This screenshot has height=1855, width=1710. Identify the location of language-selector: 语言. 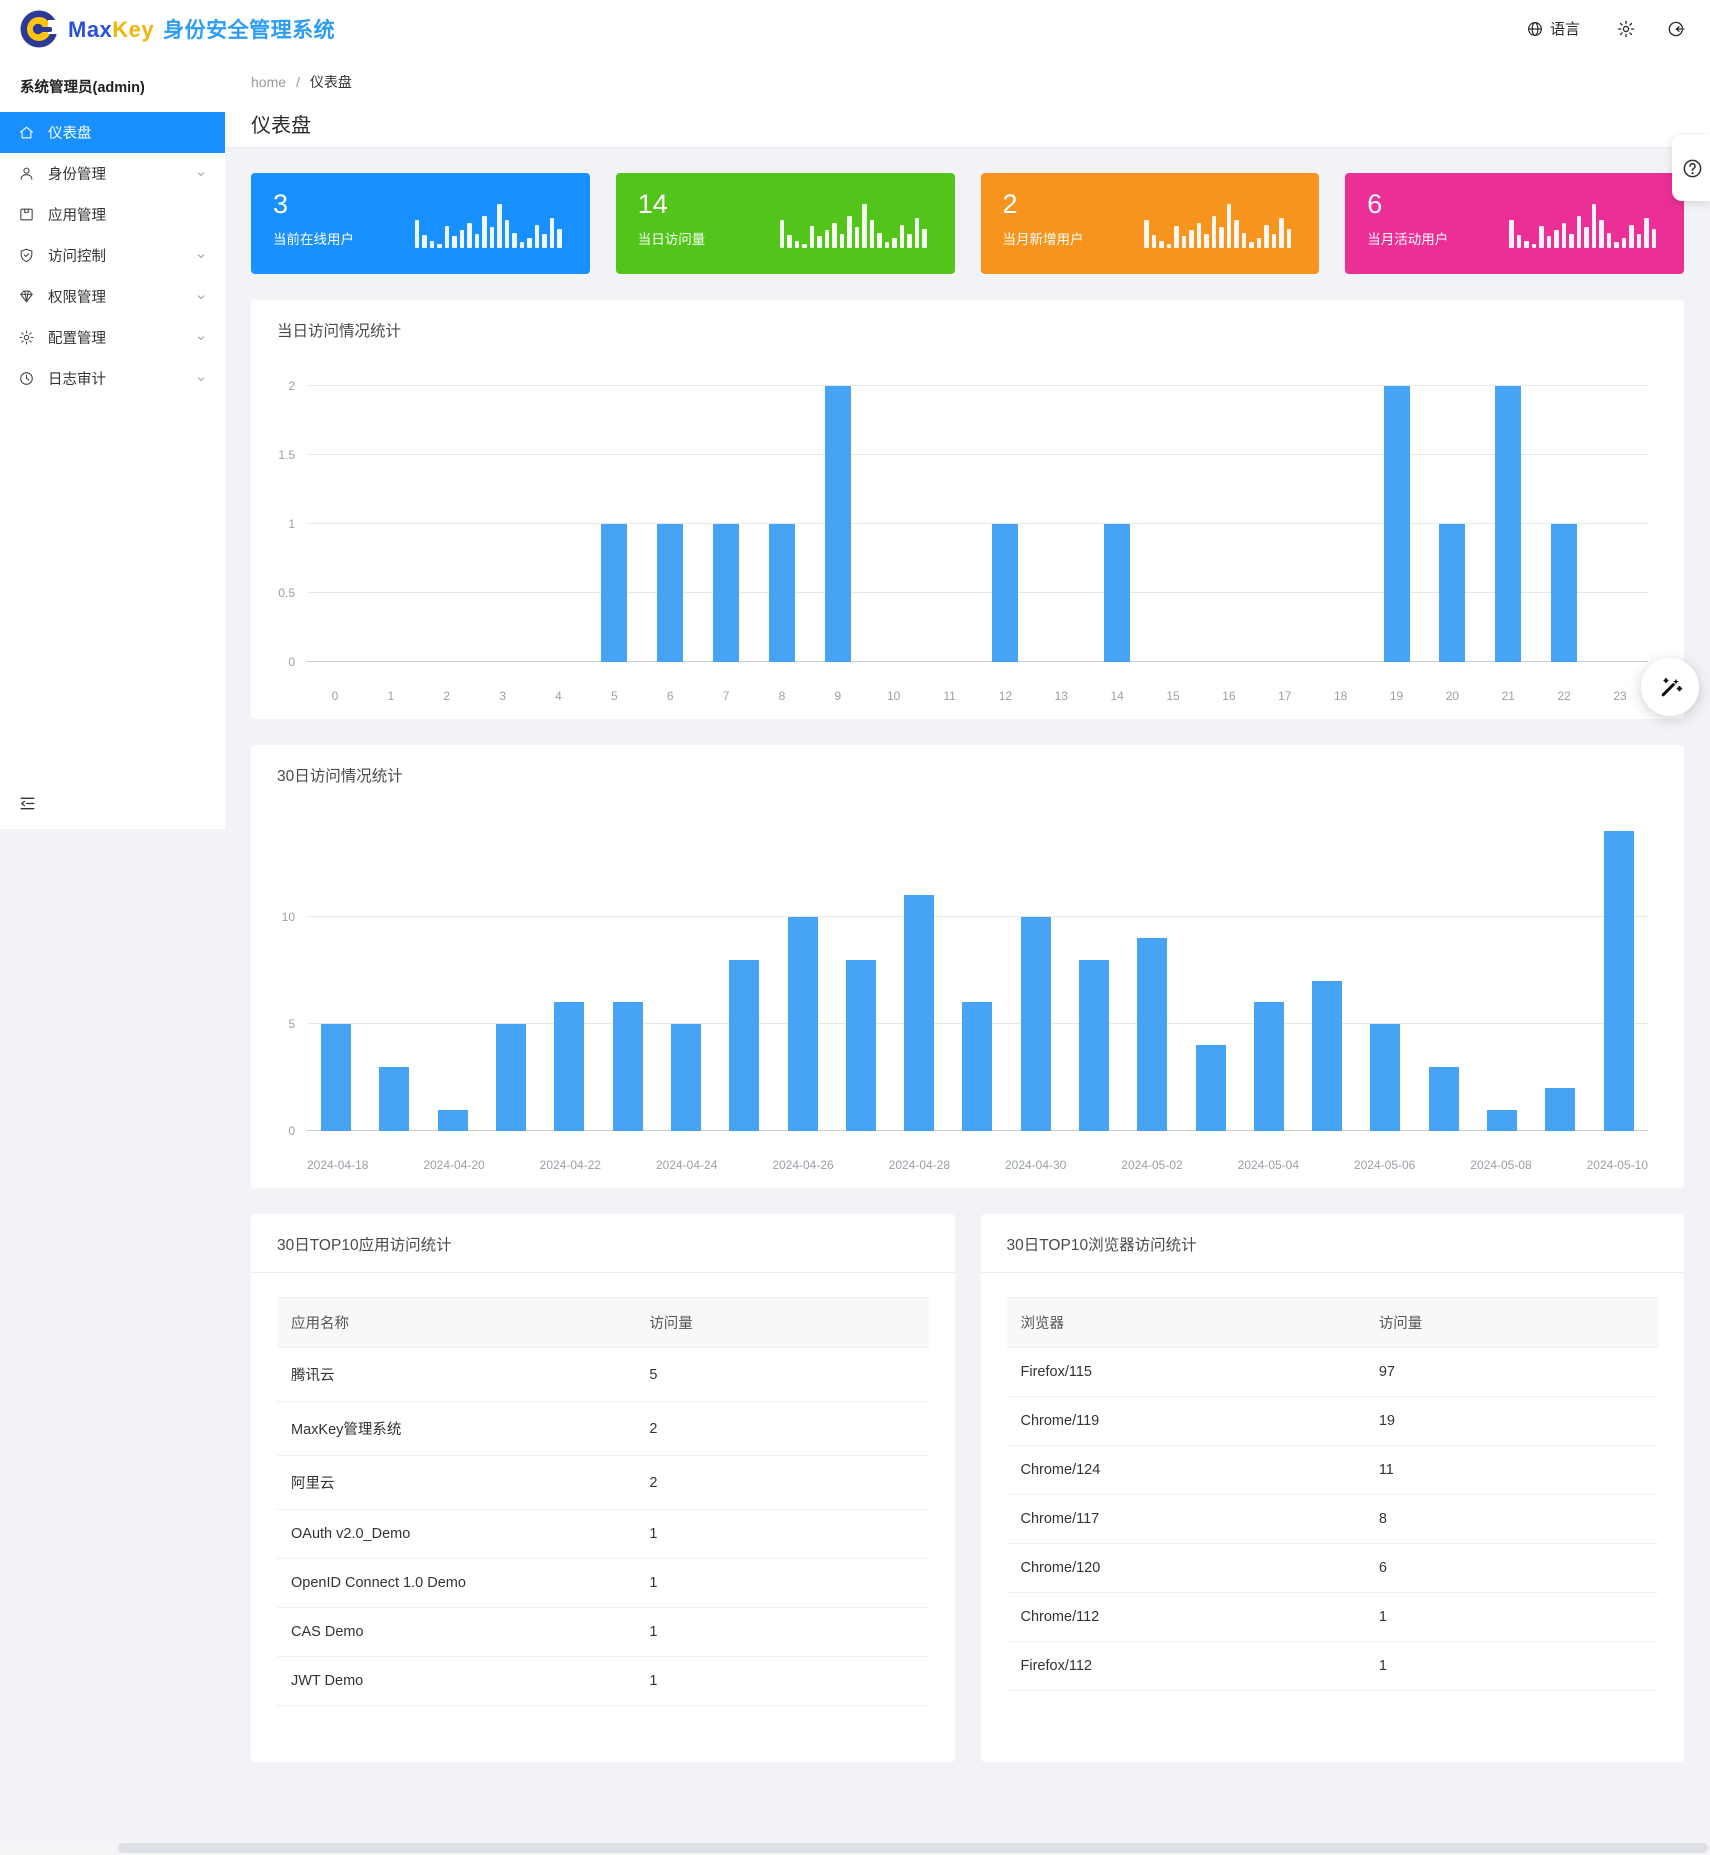
(1556, 28).